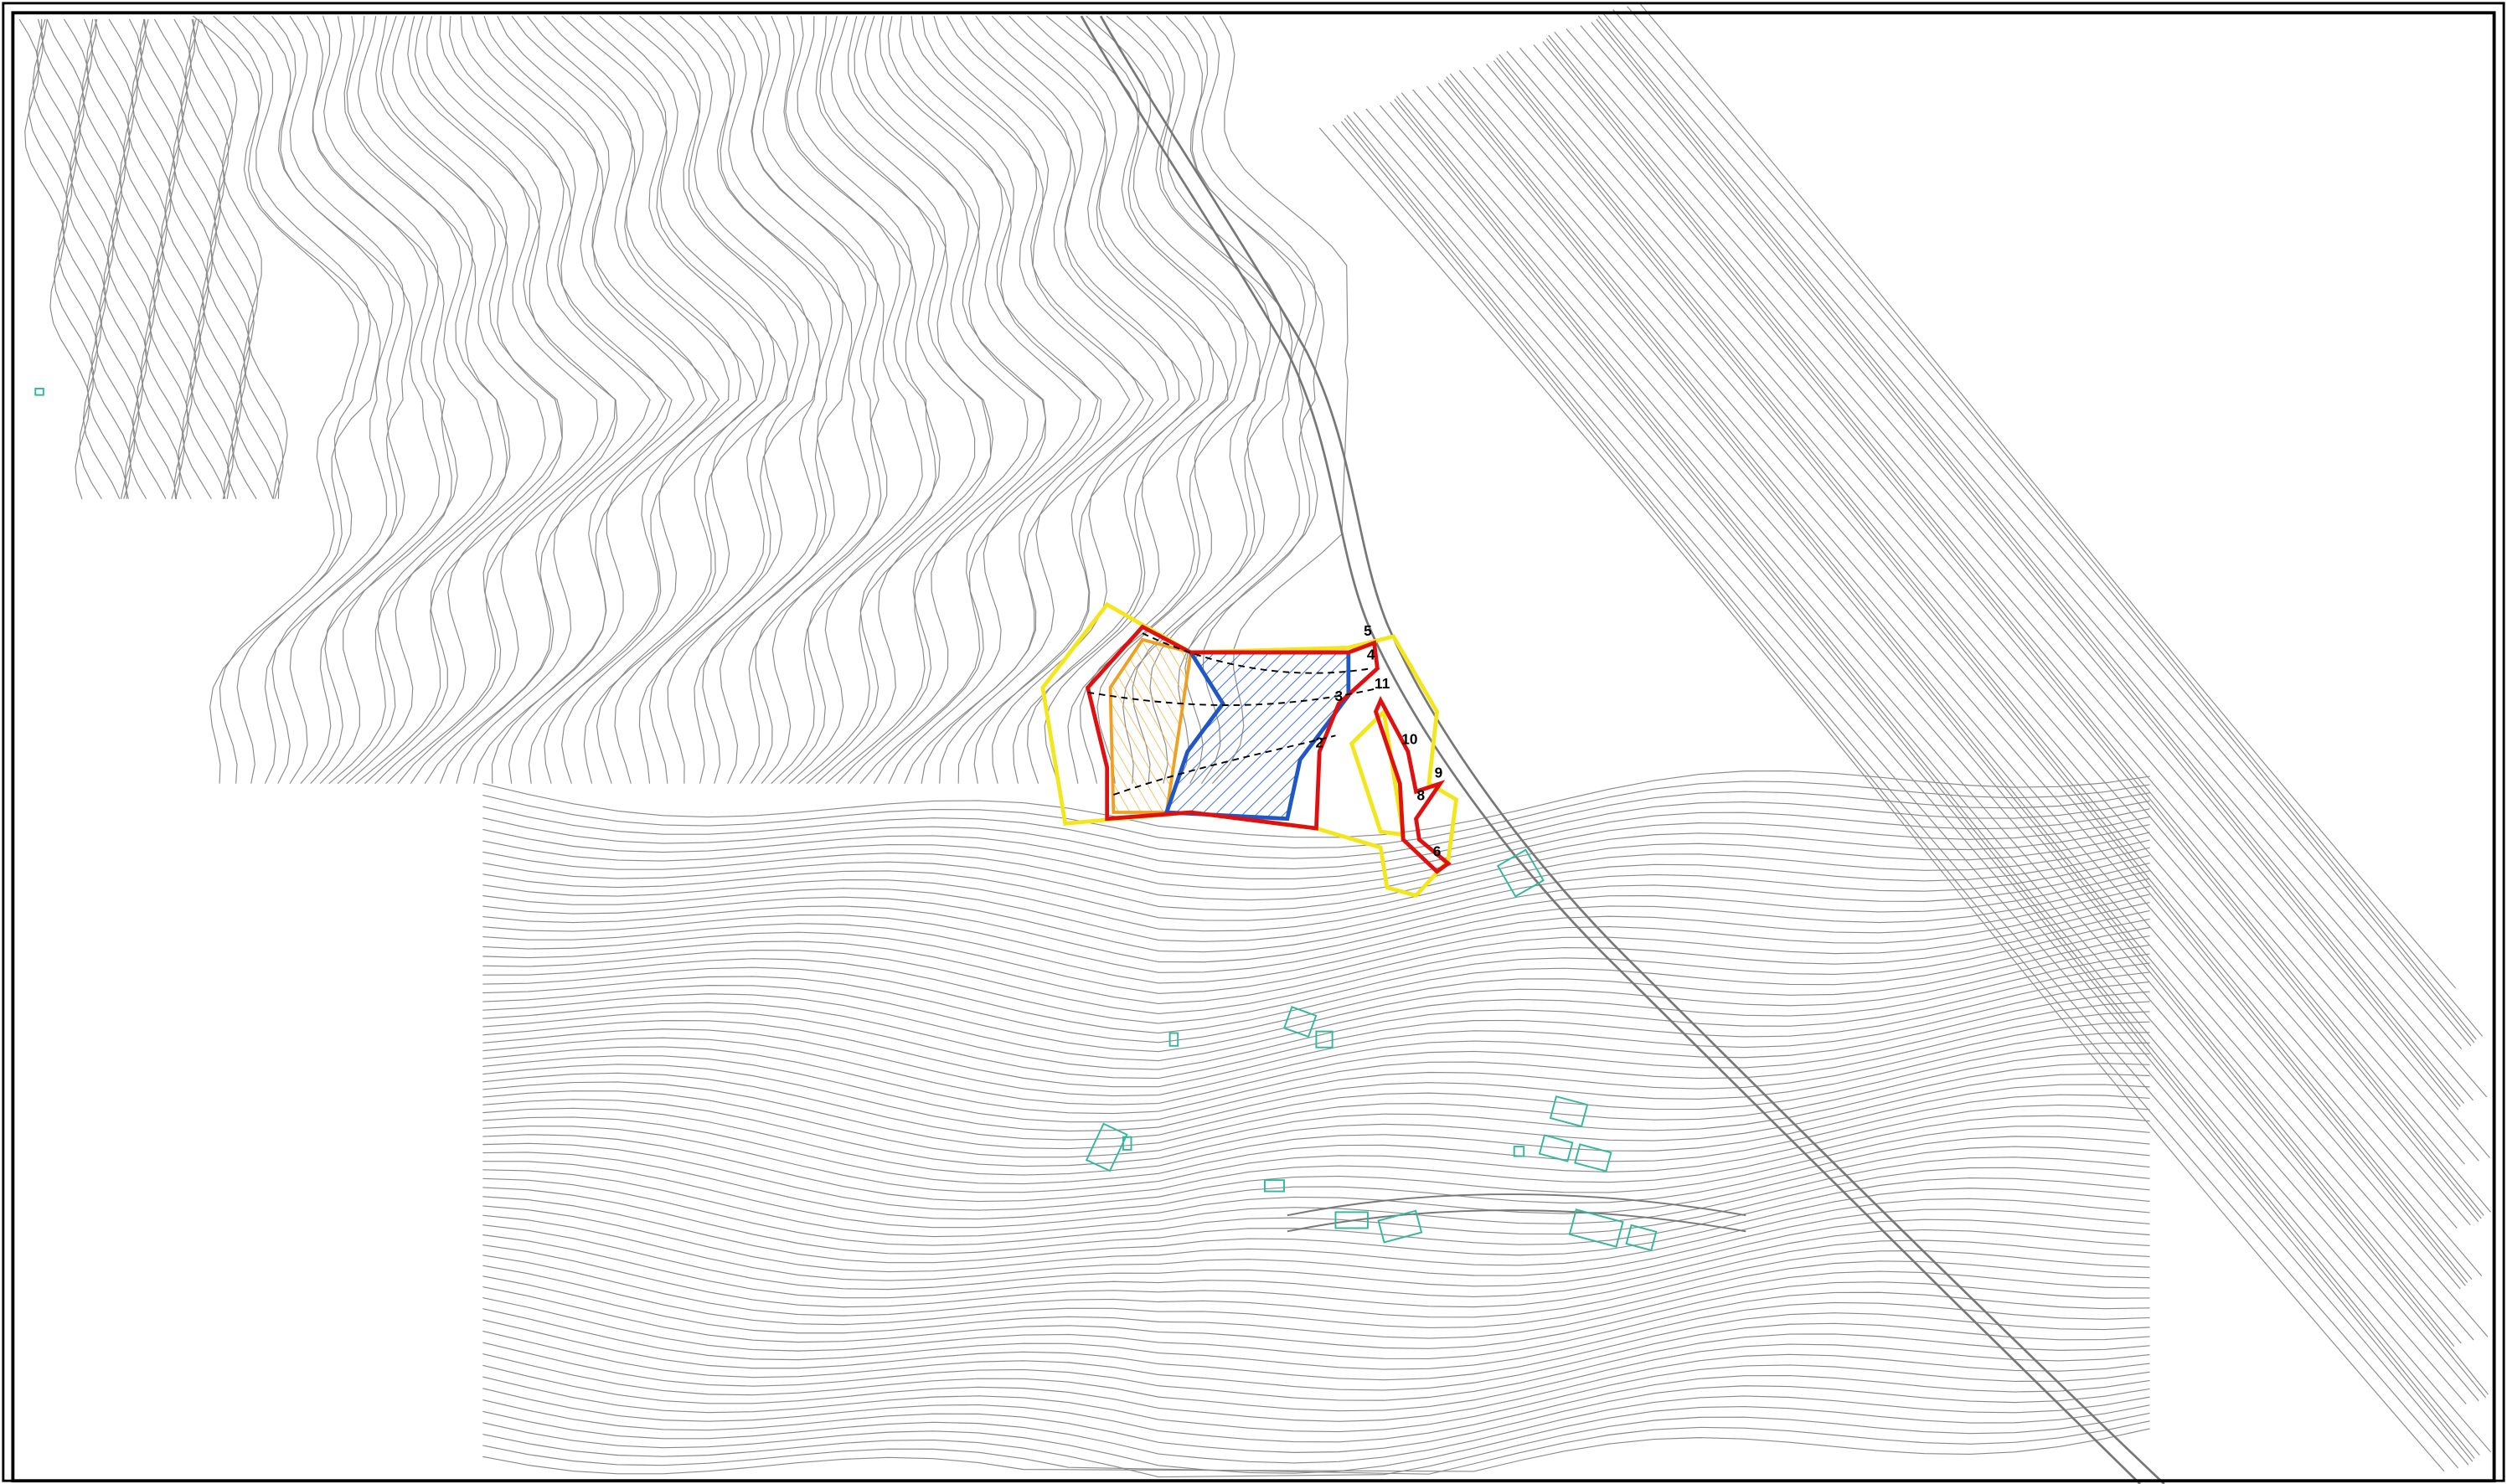 The height and width of the screenshot is (1484, 2507). Describe the element at coordinates (1150, 725) in the screenshot. I see `orange-area` at that location.